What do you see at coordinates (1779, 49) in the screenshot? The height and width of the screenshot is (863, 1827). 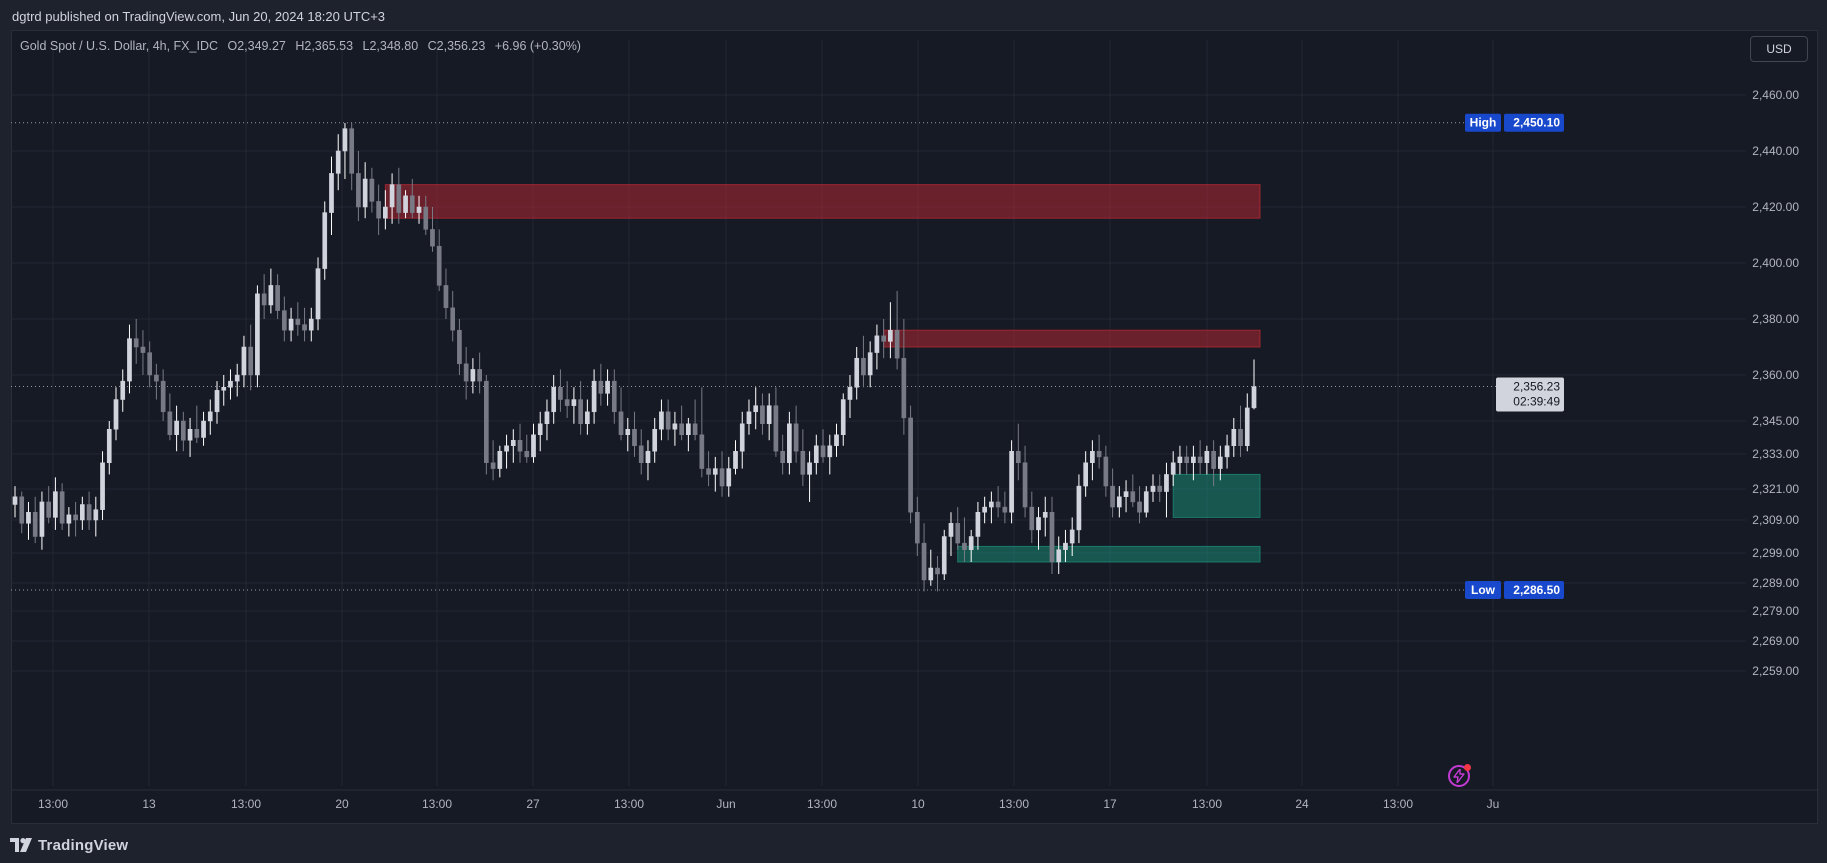 I see `currency-button: USD` at bounding box center [1779, 49].